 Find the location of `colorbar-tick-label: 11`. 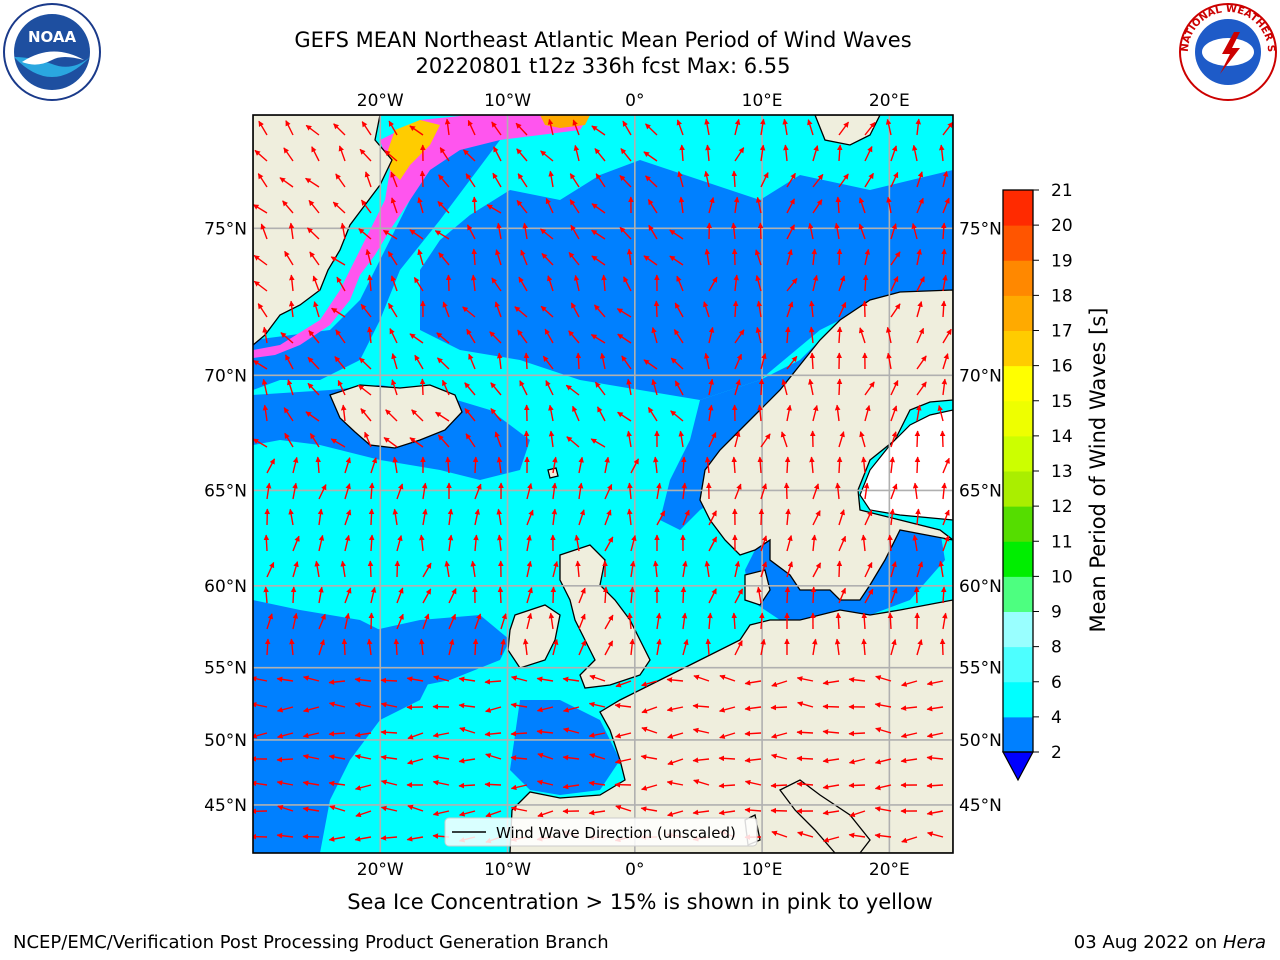

colorbar-tick-label: 11 is located at coordinates (1062, 542).